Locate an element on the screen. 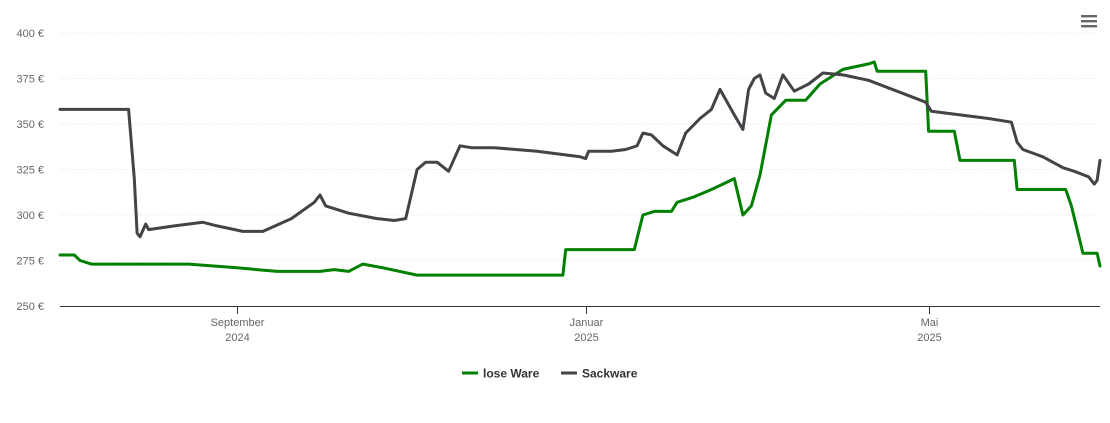 This screenshot has width=1110, height=423. y-tick-label: 350 € is located at coordinates (30, 125).